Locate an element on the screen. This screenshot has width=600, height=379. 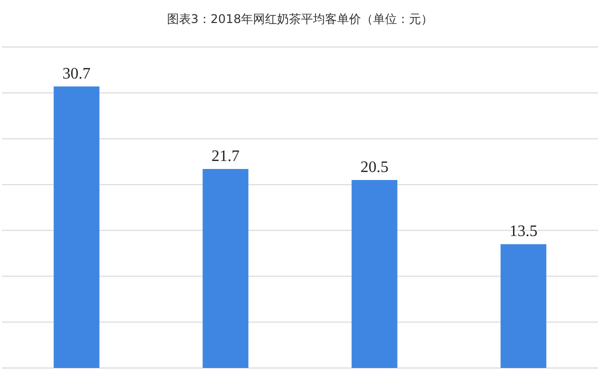
data-label: 13.5 is located at coordinates (523, 231).